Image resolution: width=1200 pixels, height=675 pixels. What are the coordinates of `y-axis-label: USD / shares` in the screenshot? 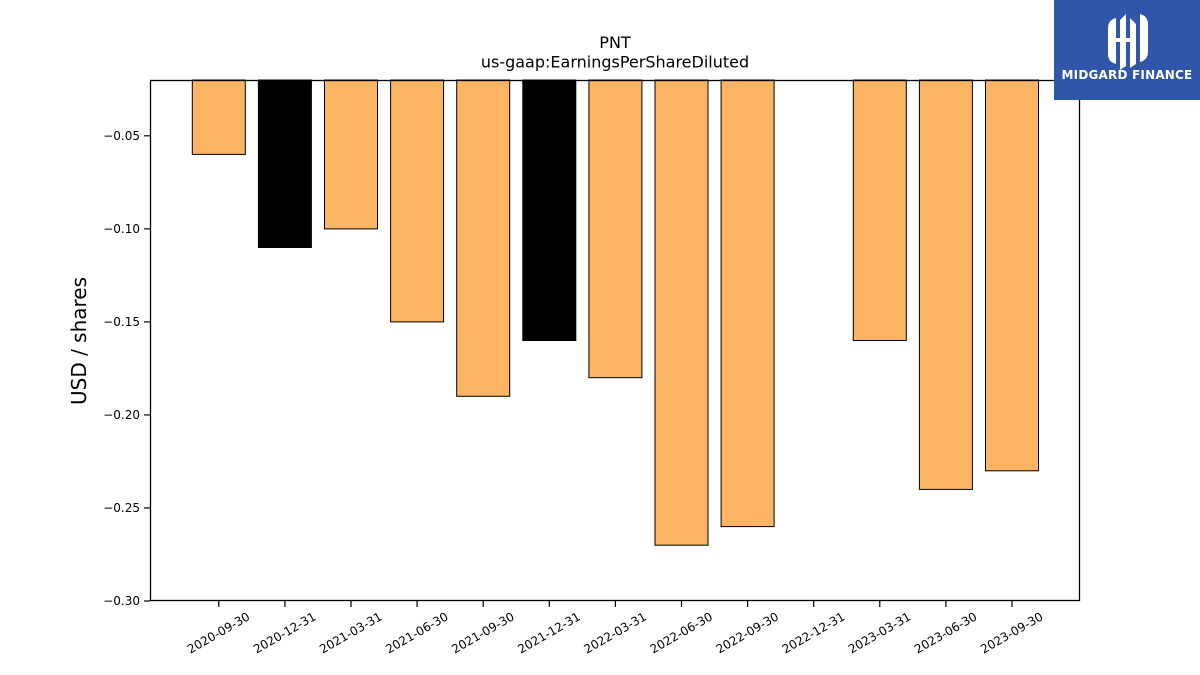 It's located at (79, 341).